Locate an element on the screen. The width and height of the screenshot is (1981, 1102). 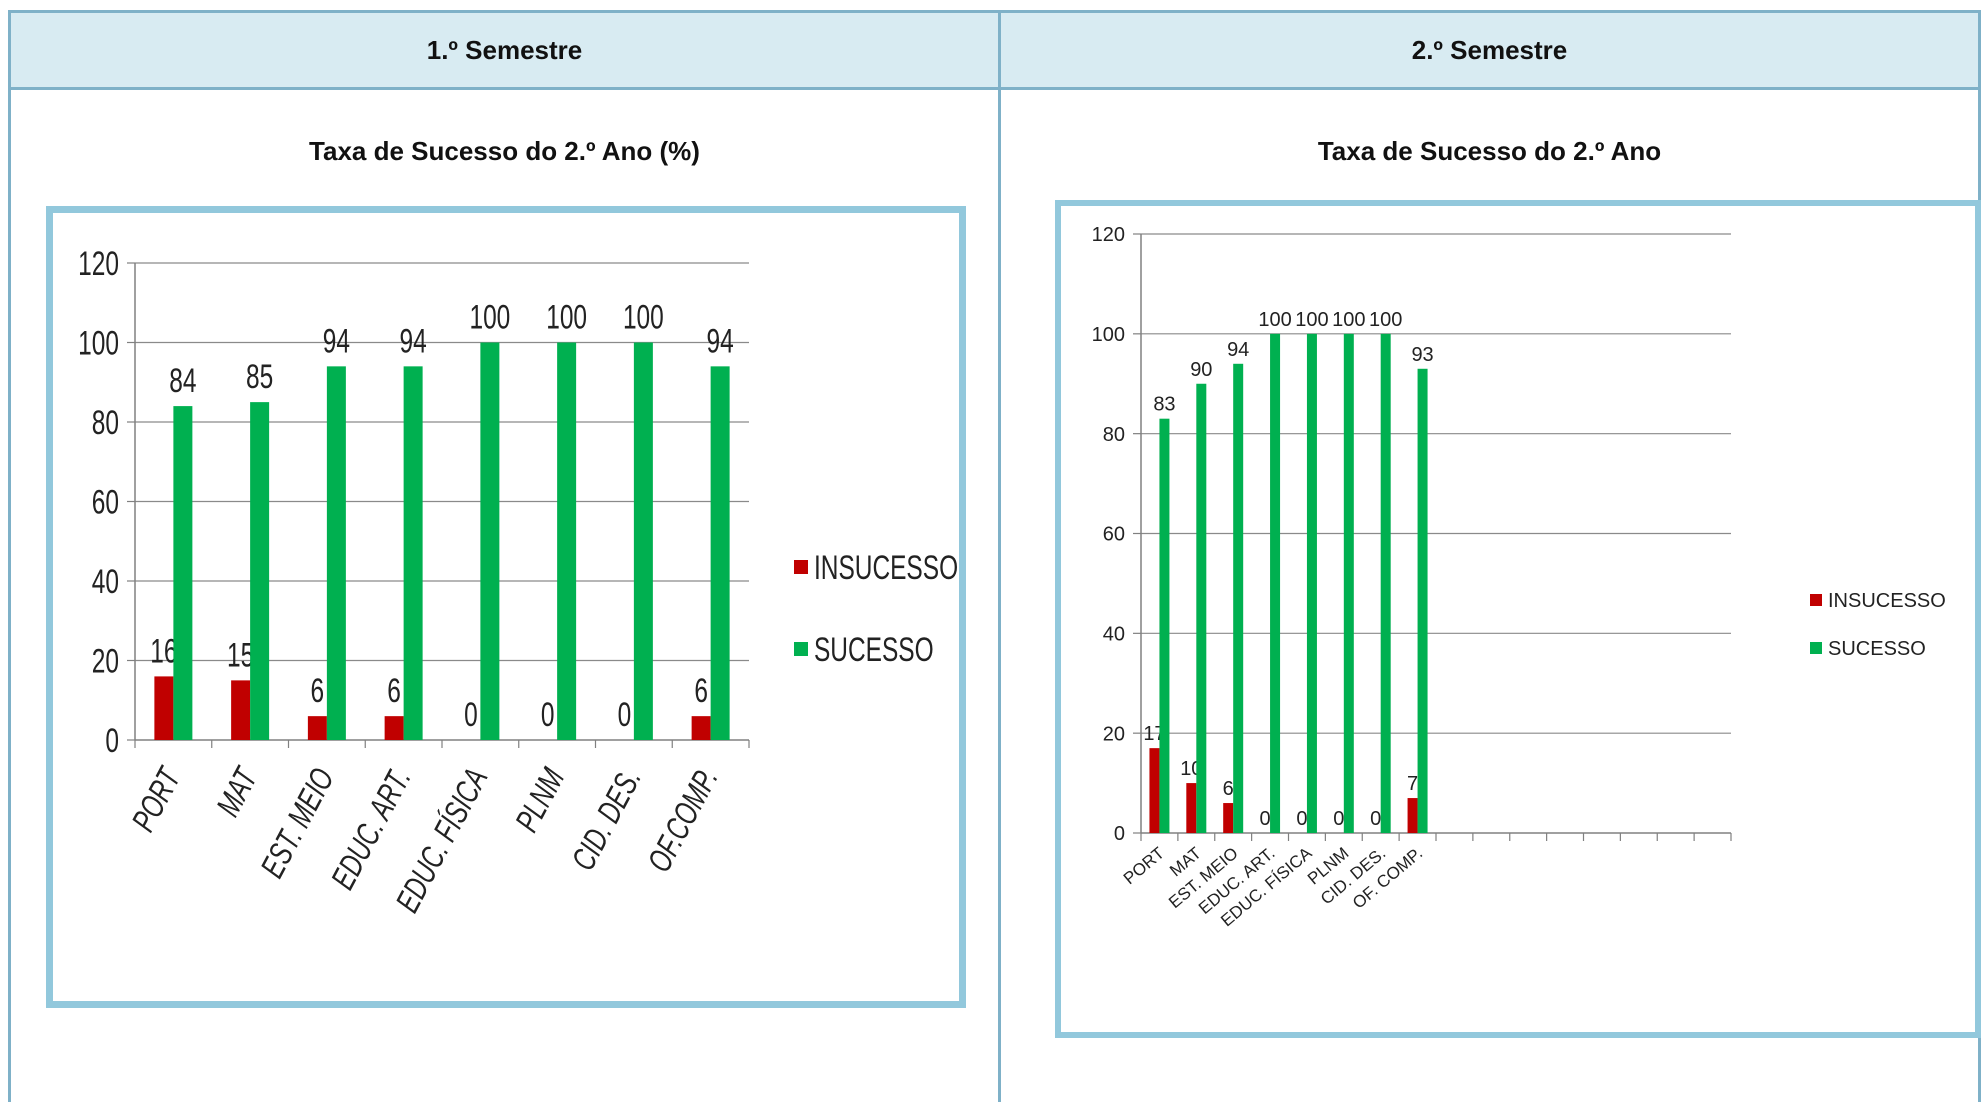
data-label: 84 is located at coordinates (182, 381).